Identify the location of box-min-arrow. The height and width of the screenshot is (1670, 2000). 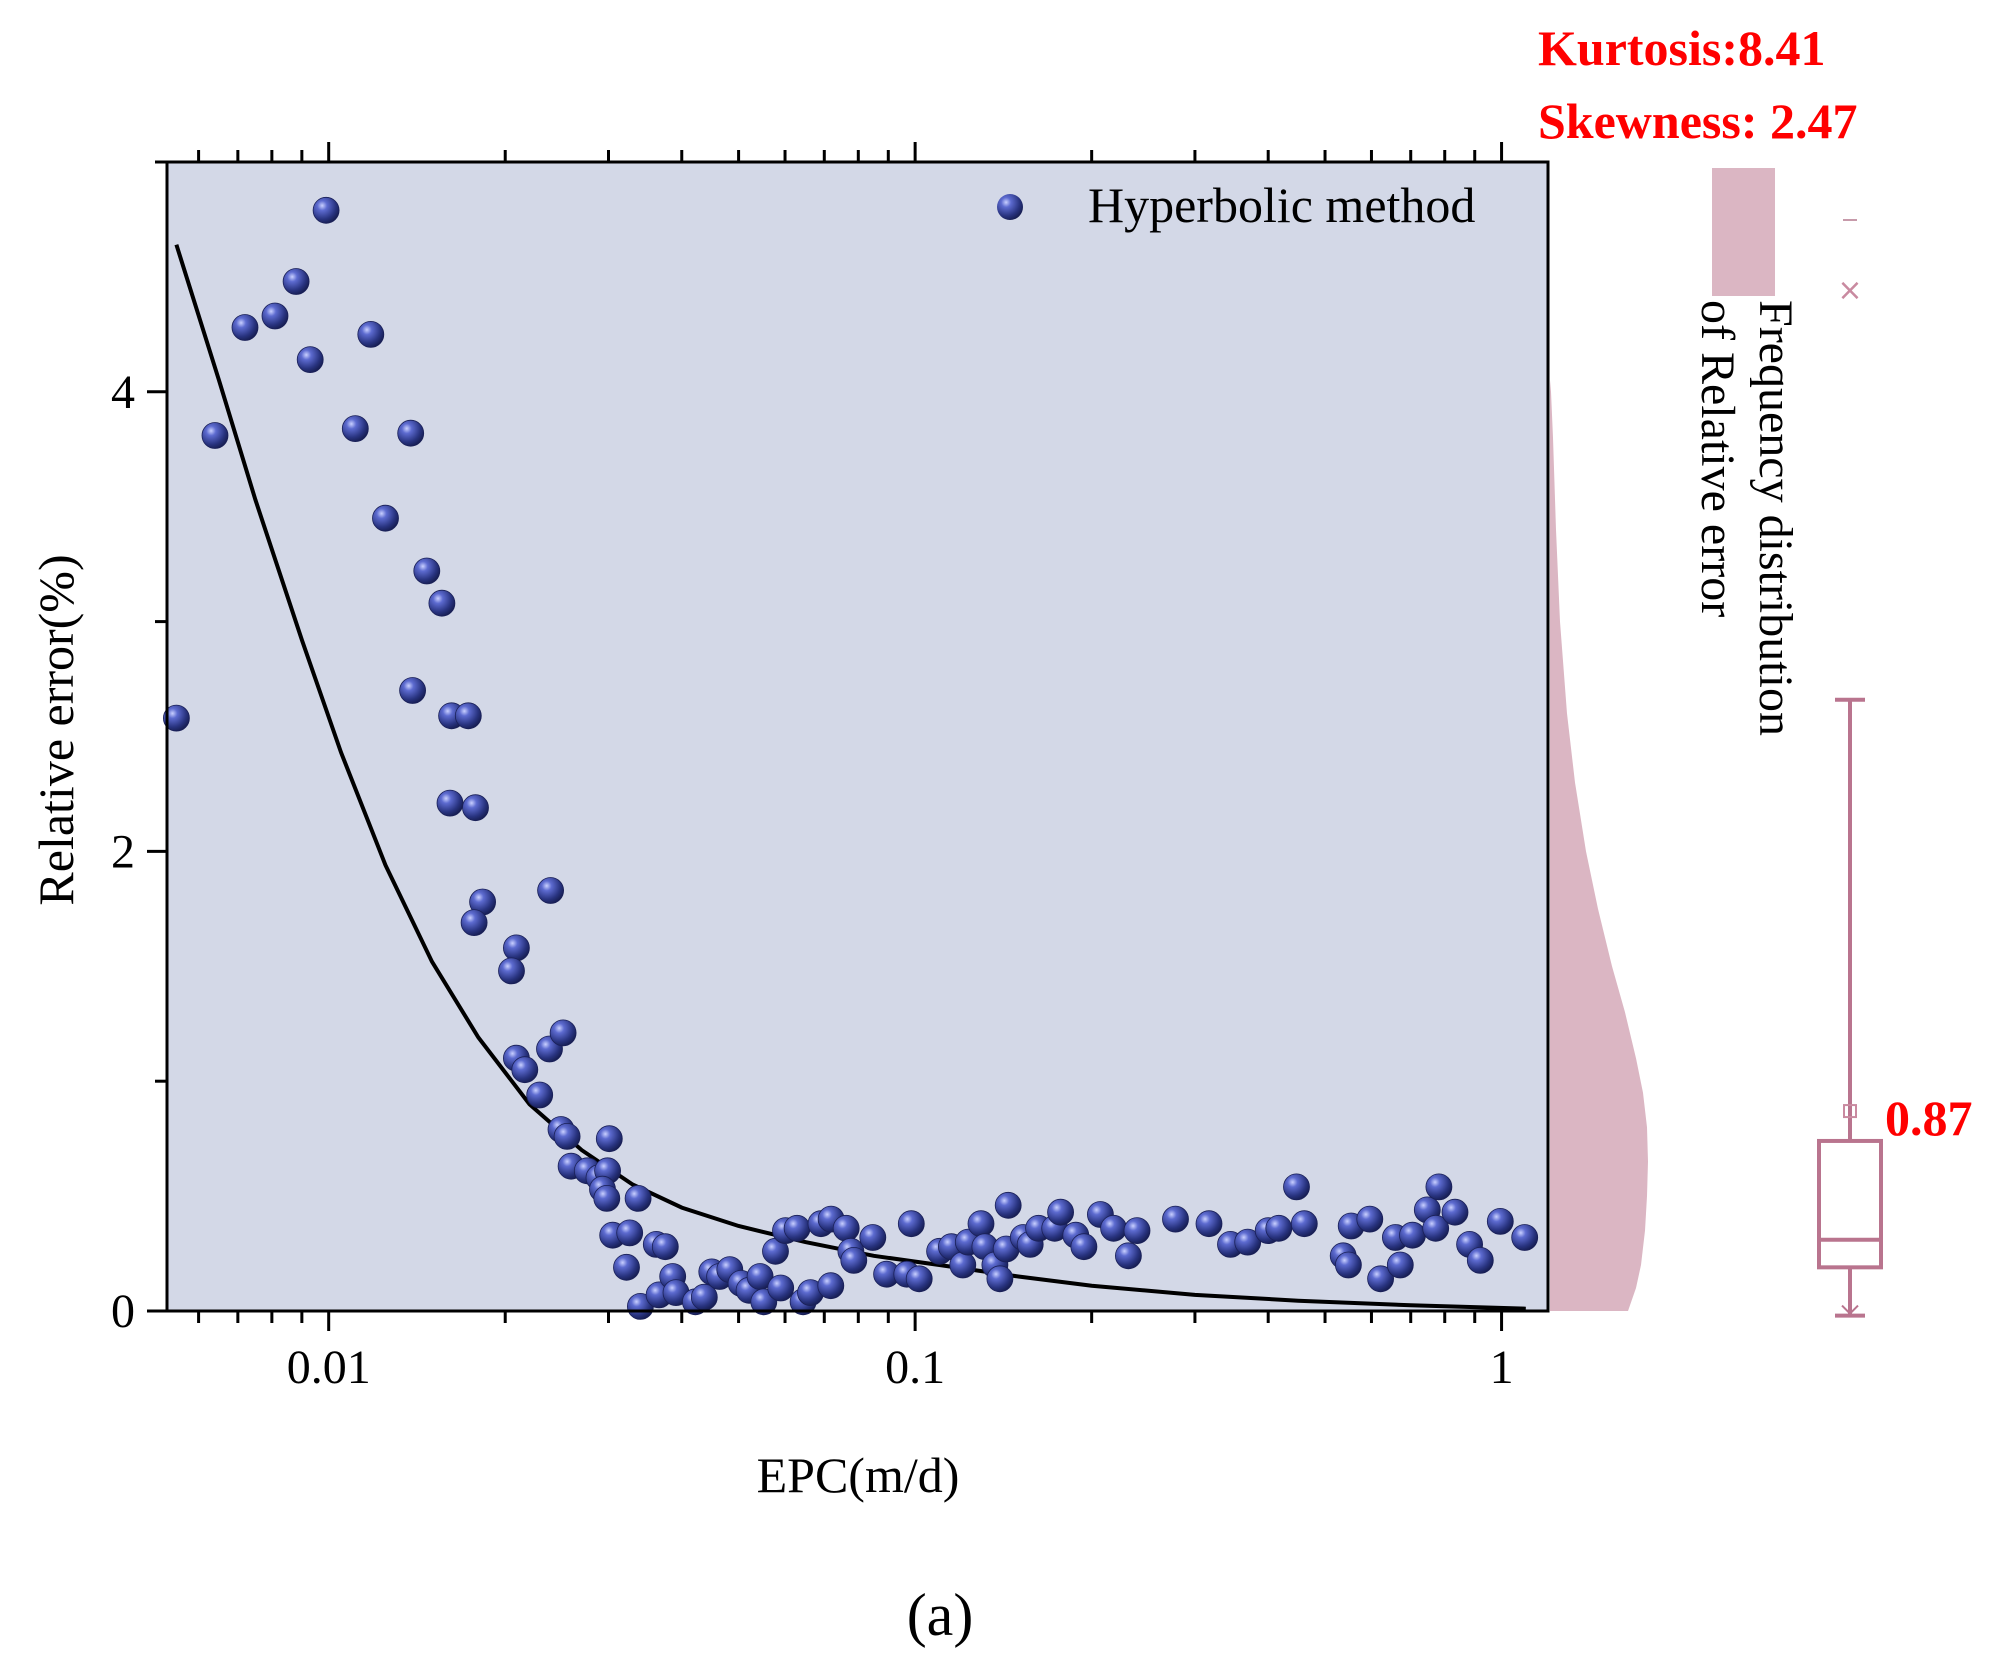
(1850, 1310).